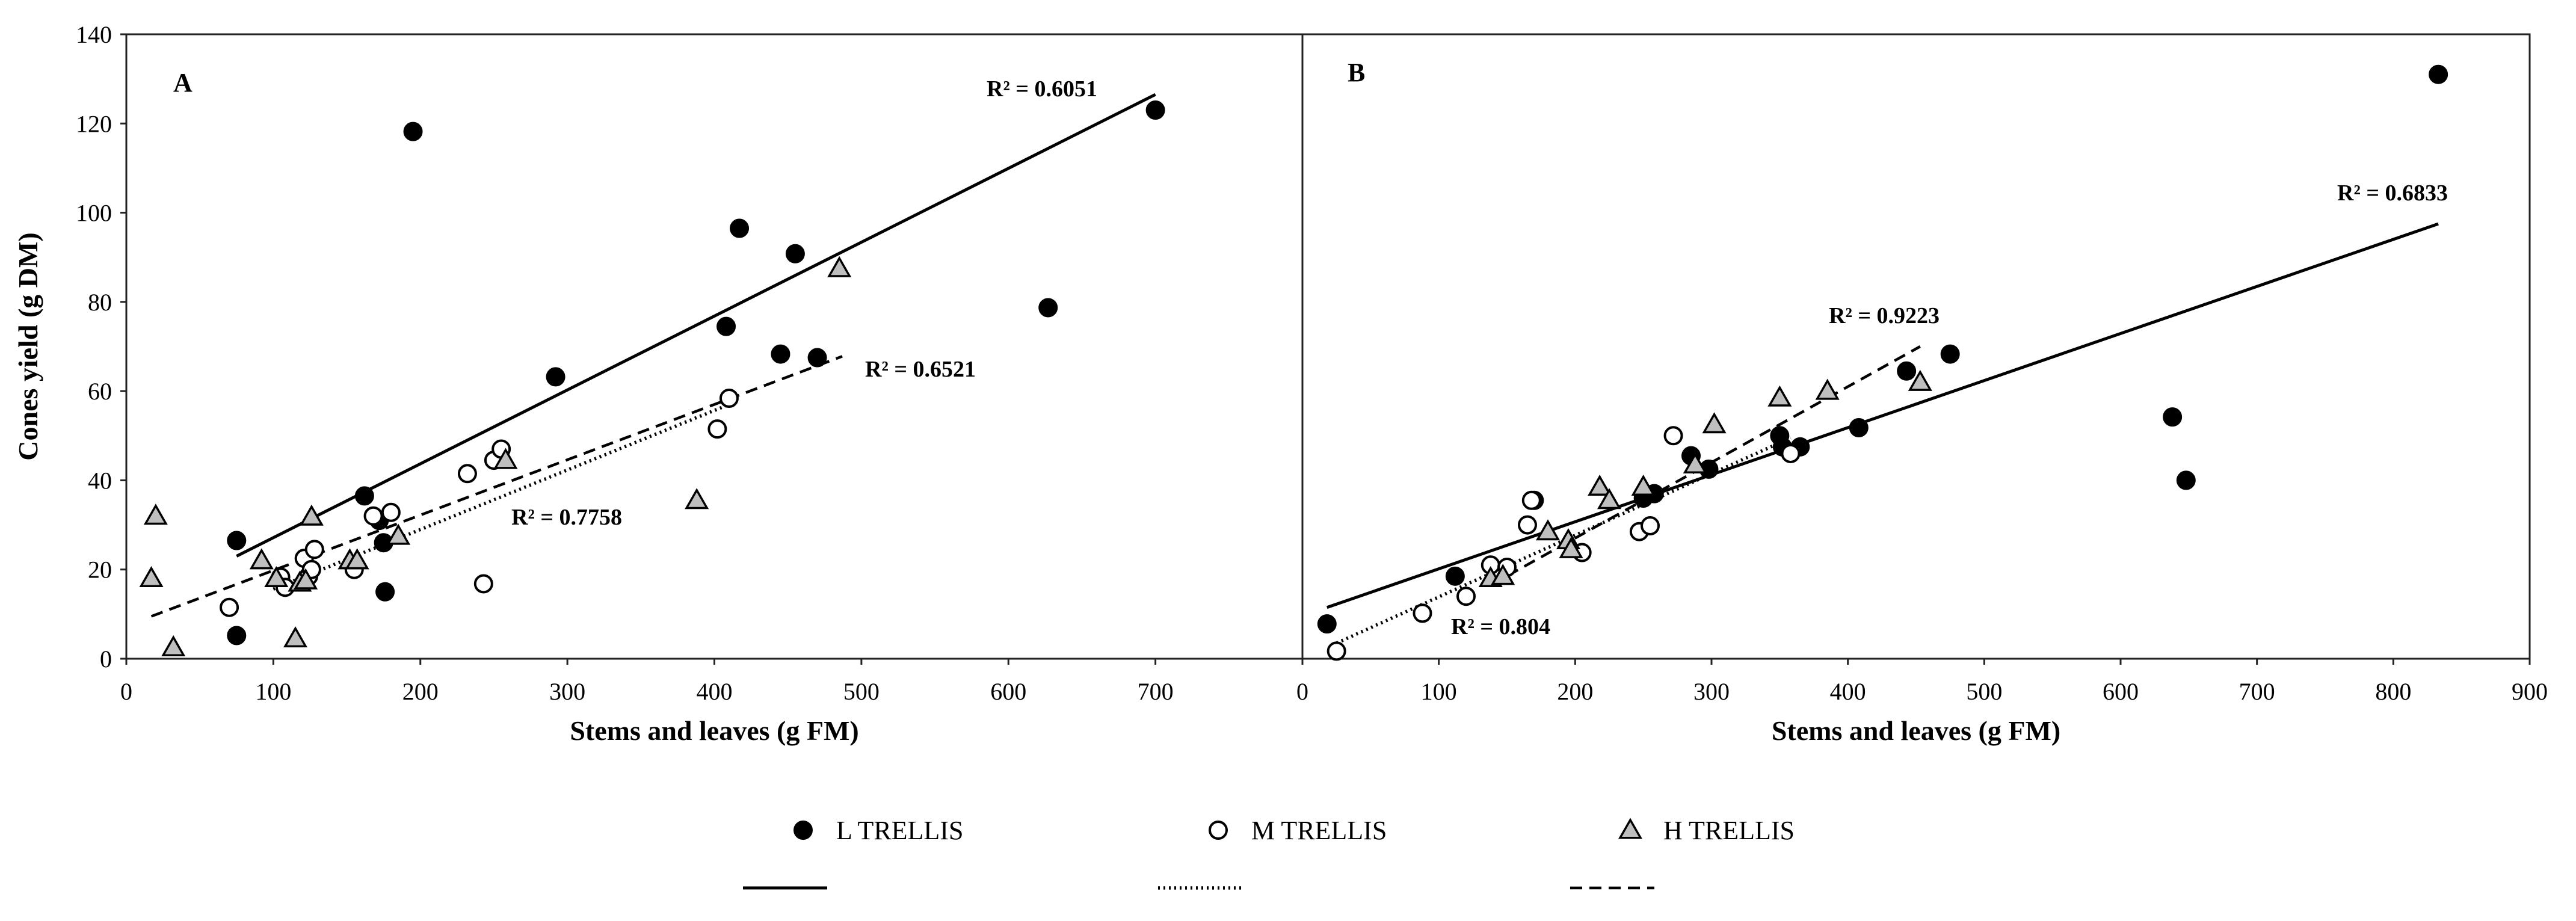 The image size is (2576, 921). What do you see at coordinates (94, 214) in the screenshot?
I see `panel-A-y-tick-label: 100` at bounding box center [94, 214].